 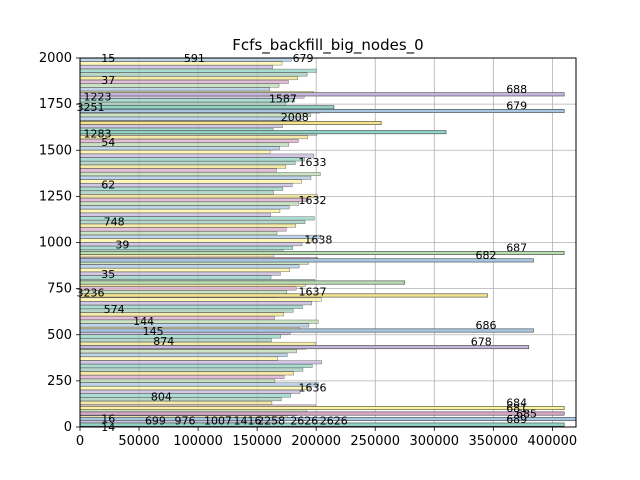 What do you see at coordinates (108, 274) in the screenshot?
I see `job-id-label: 35` at bounding box center [108, 274].